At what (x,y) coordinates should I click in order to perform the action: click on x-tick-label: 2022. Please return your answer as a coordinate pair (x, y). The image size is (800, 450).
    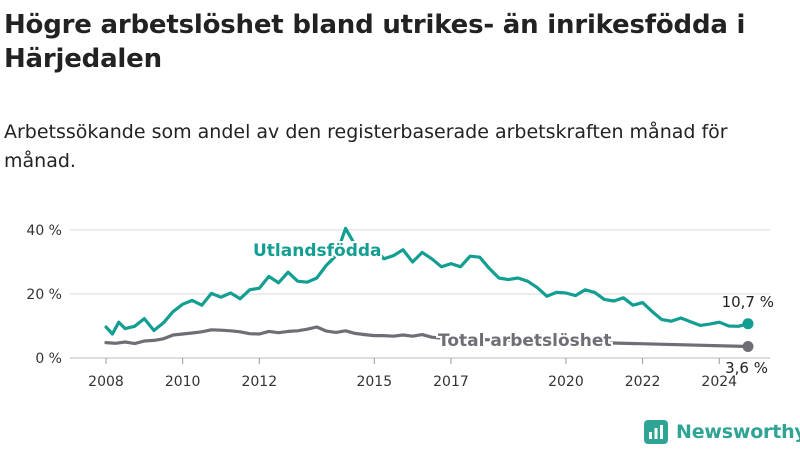
    Looking at the image, I should click on (643, 382).